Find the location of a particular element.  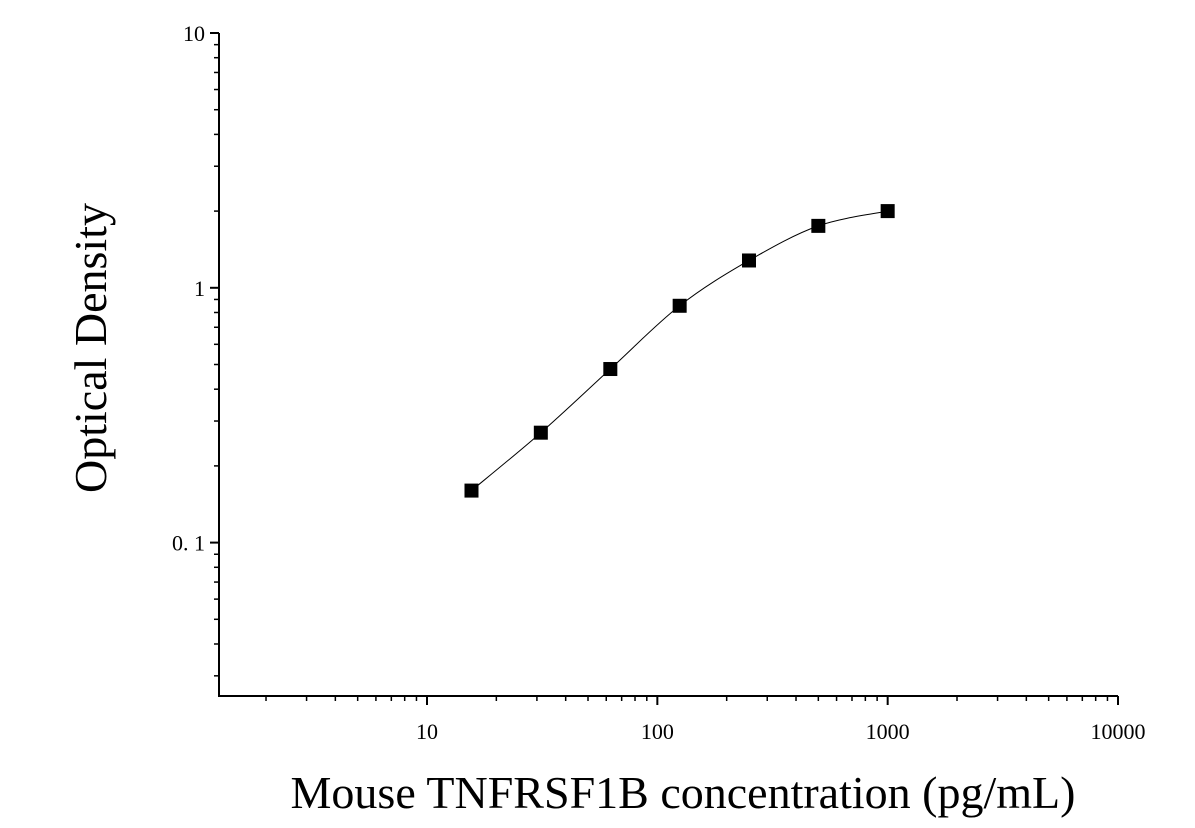

x-tick-label: 10000 is located at coordinates (1118, 731).